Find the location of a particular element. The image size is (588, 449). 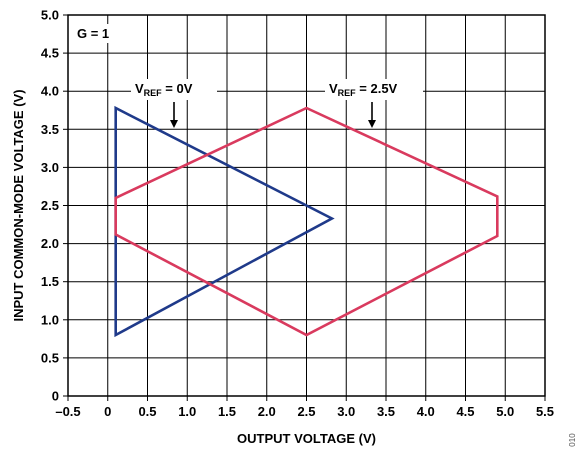

x-tick-label: 3.5 is located at coordinates (386, 411).